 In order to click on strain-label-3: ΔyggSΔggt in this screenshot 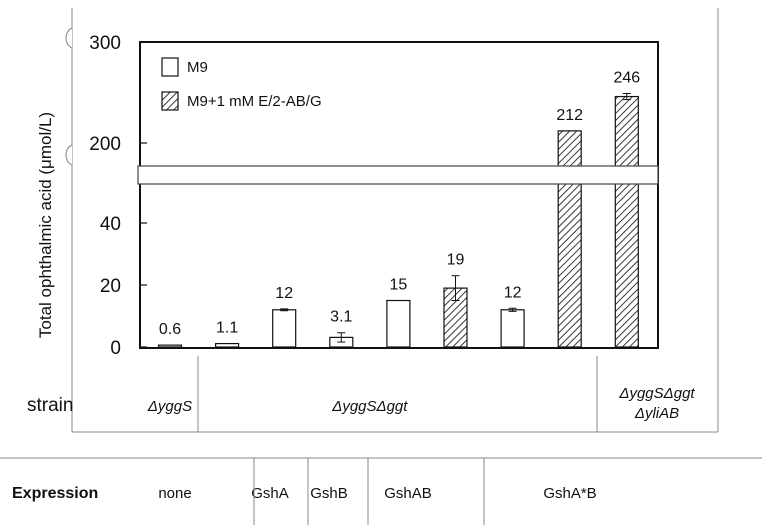, I will do `click(656, 393)`.